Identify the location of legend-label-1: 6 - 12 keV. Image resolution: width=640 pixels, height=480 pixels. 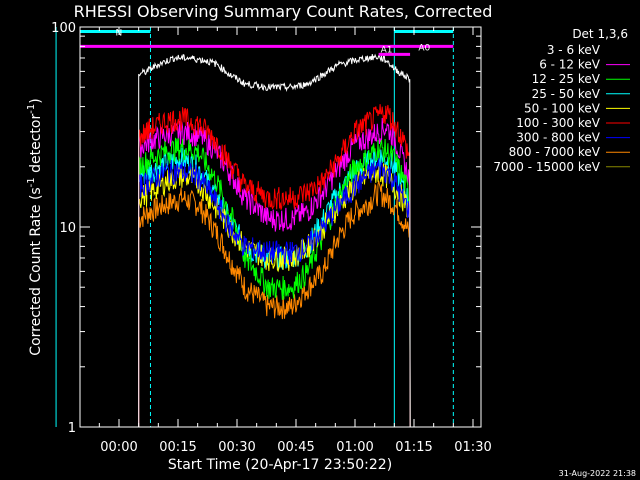
(570, 65).